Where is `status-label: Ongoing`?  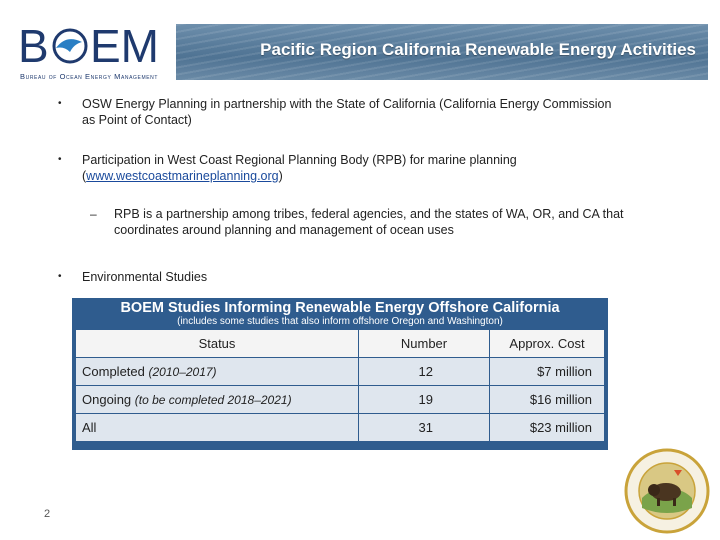 status-label: Ongoing is located at coordinates (107, 399).